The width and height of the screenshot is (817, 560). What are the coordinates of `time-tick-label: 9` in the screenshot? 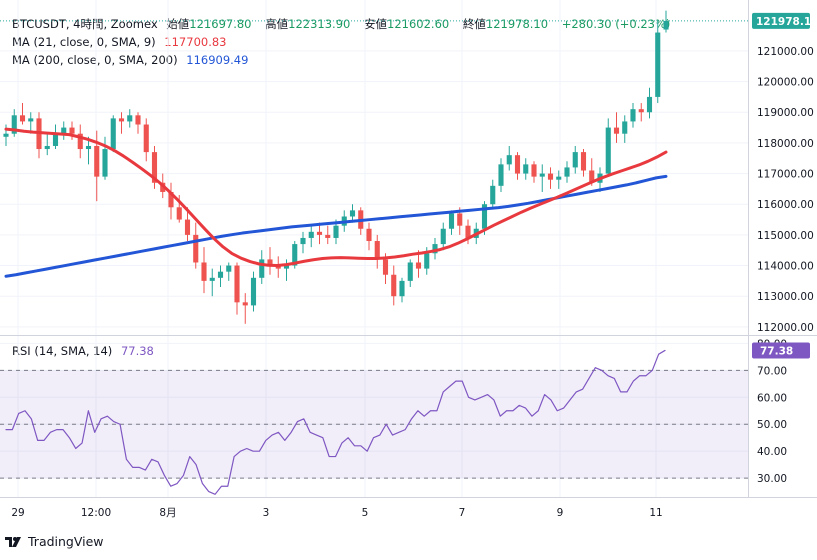 It's located at (560, 513).